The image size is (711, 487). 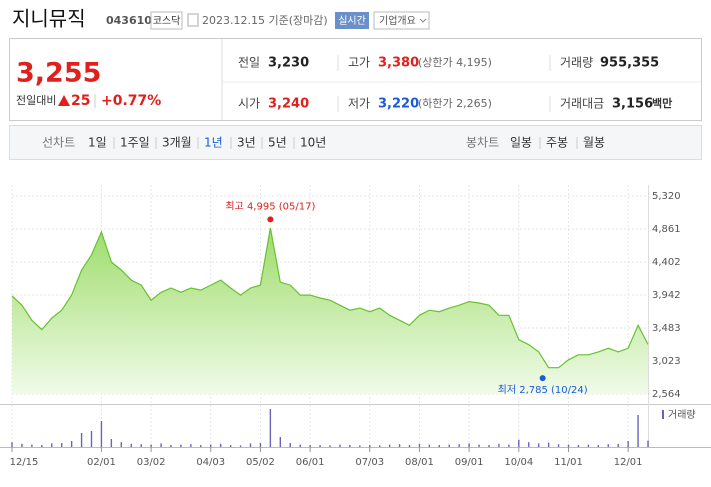 What do you see at coordinates (213, 143) in the screenshot?
I see `tab: 1년` at bounding box center [213, 143].